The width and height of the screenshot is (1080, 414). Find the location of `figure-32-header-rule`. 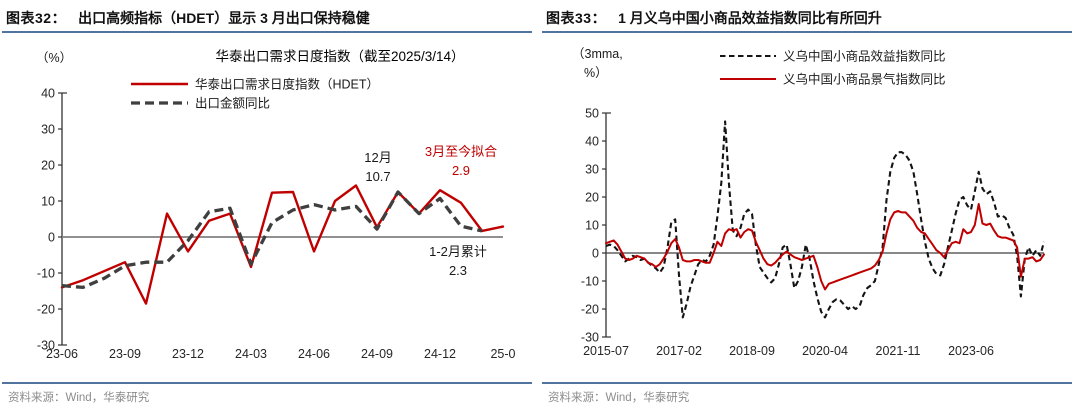

figure-32-header-rule is located at coordinates (267, 32).